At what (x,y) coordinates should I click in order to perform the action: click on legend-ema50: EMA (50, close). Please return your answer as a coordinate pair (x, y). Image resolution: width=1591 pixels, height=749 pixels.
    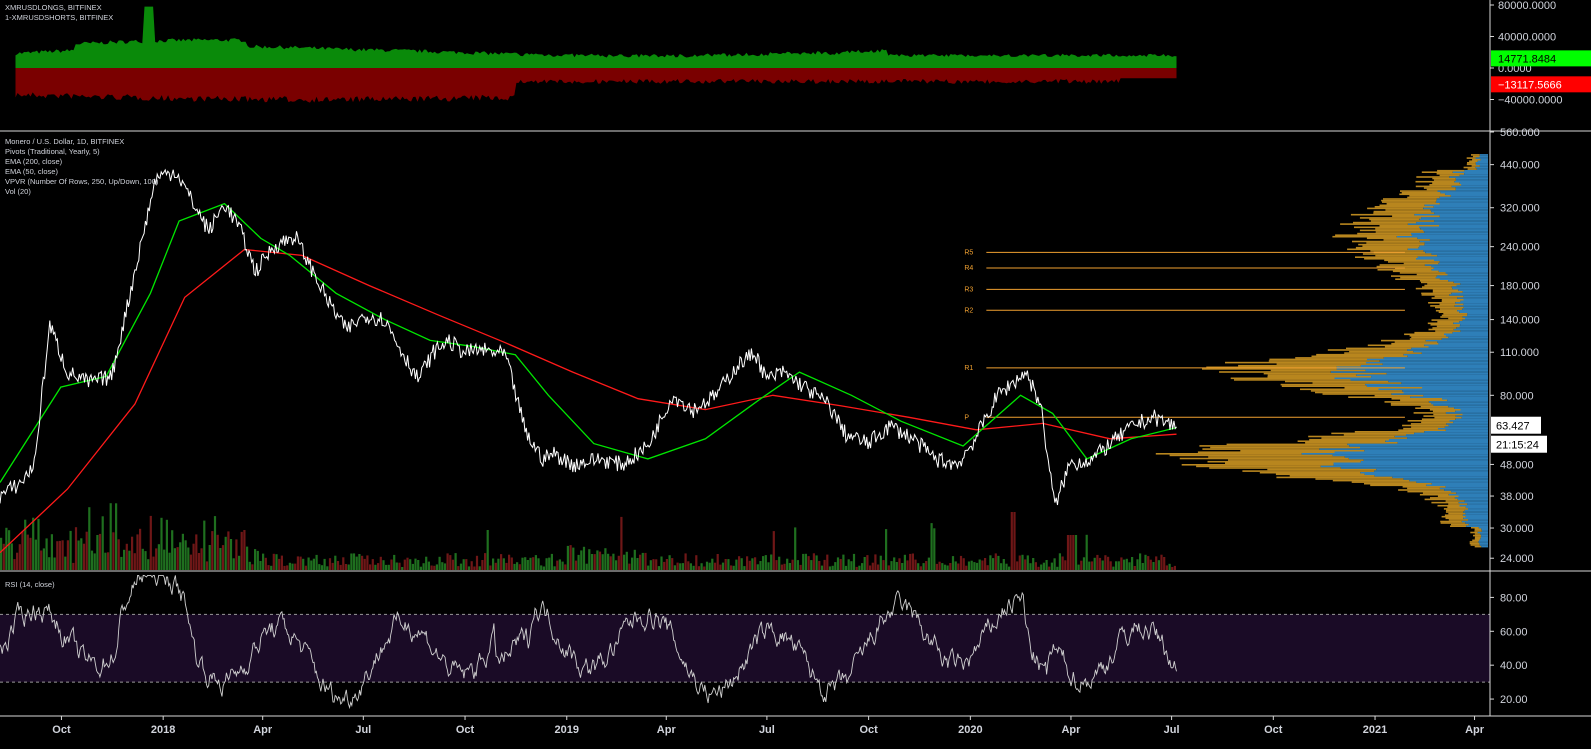
    Looking at the image, I should click on (31, 171).